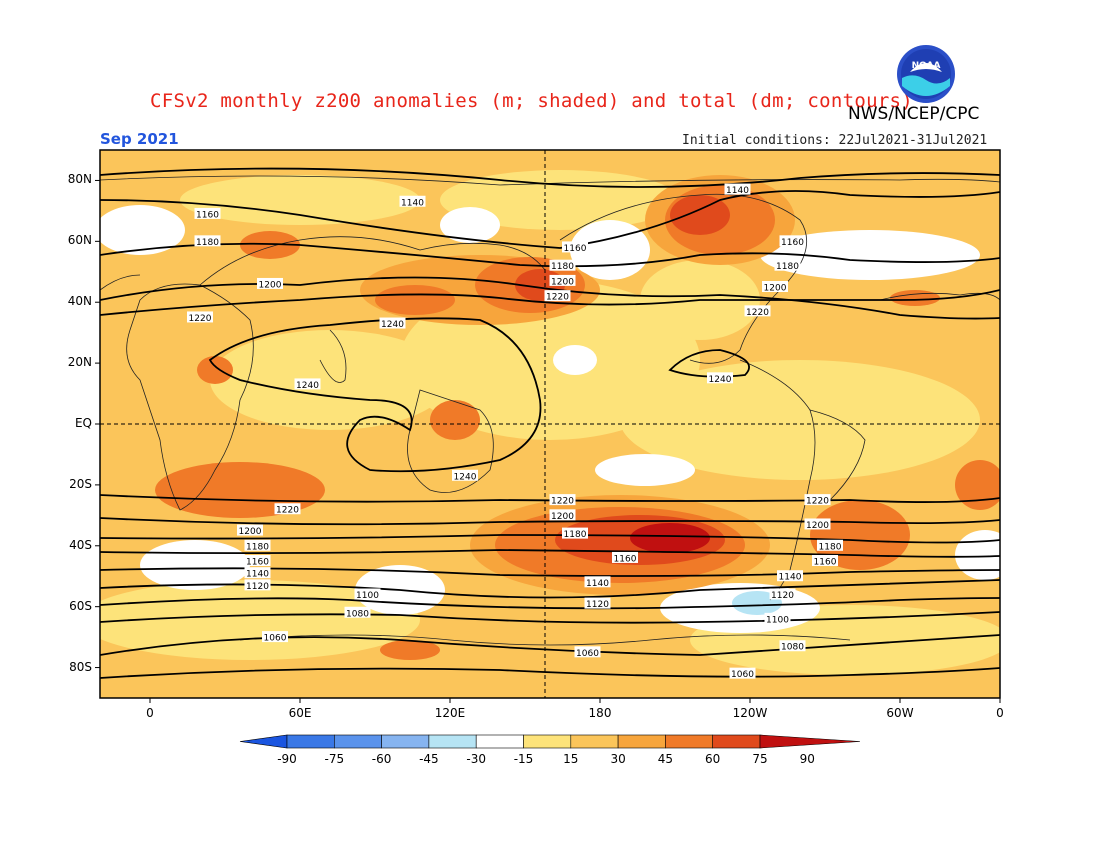 The width and height of the screenshot is (1100, 850). I want to click on noaa-logo-text: NOAA, so click(926, 66).